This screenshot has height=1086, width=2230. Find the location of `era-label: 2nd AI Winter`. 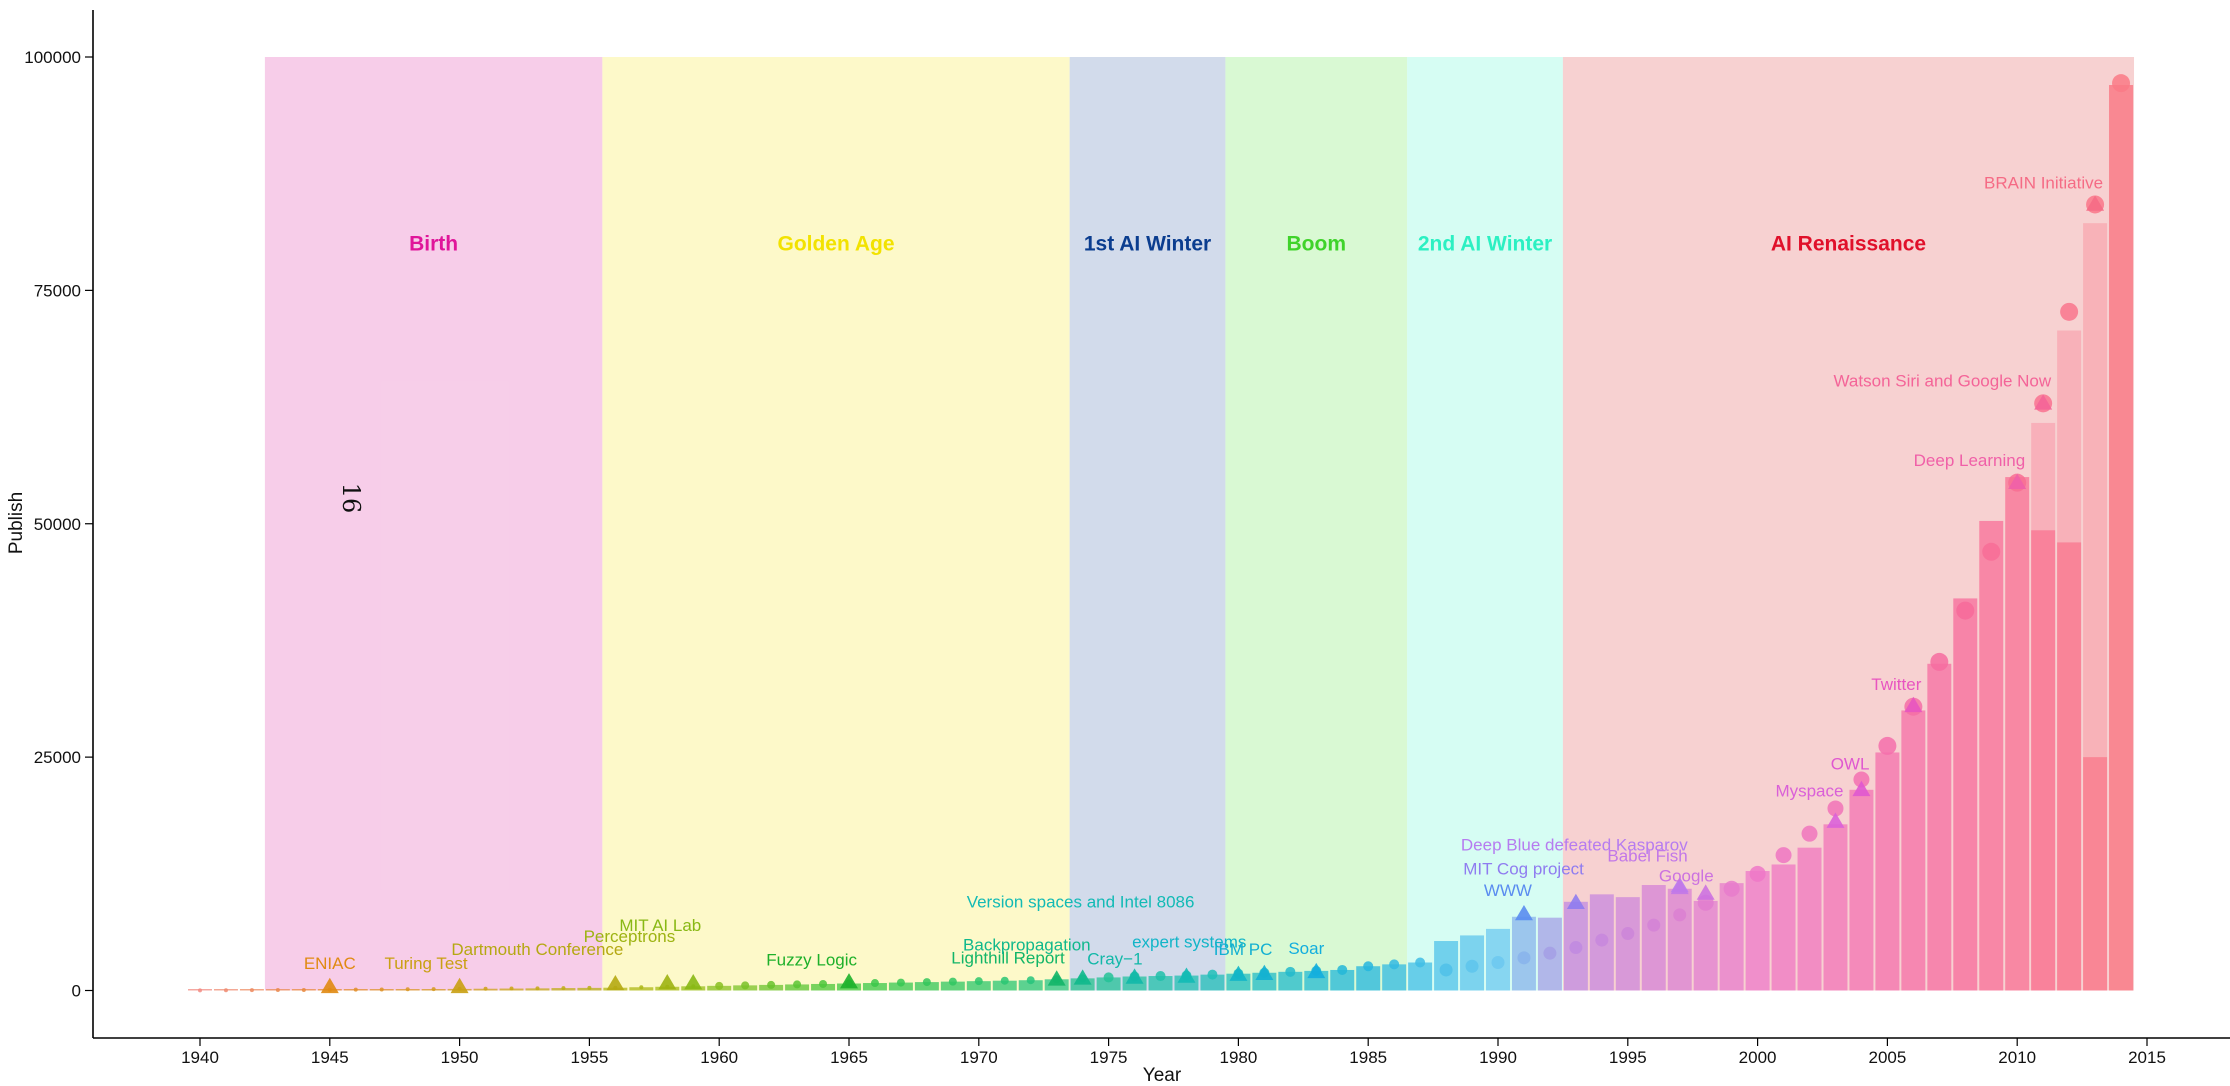

era-label: 2nd AI Winter is located at coordinates (1485, 244).